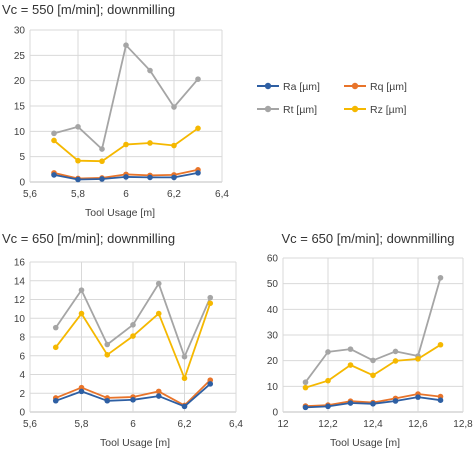  Describe the element at coordinates (273, 336) in the screenshot. I see `chart-3-y-tick-label: 30` at that location.